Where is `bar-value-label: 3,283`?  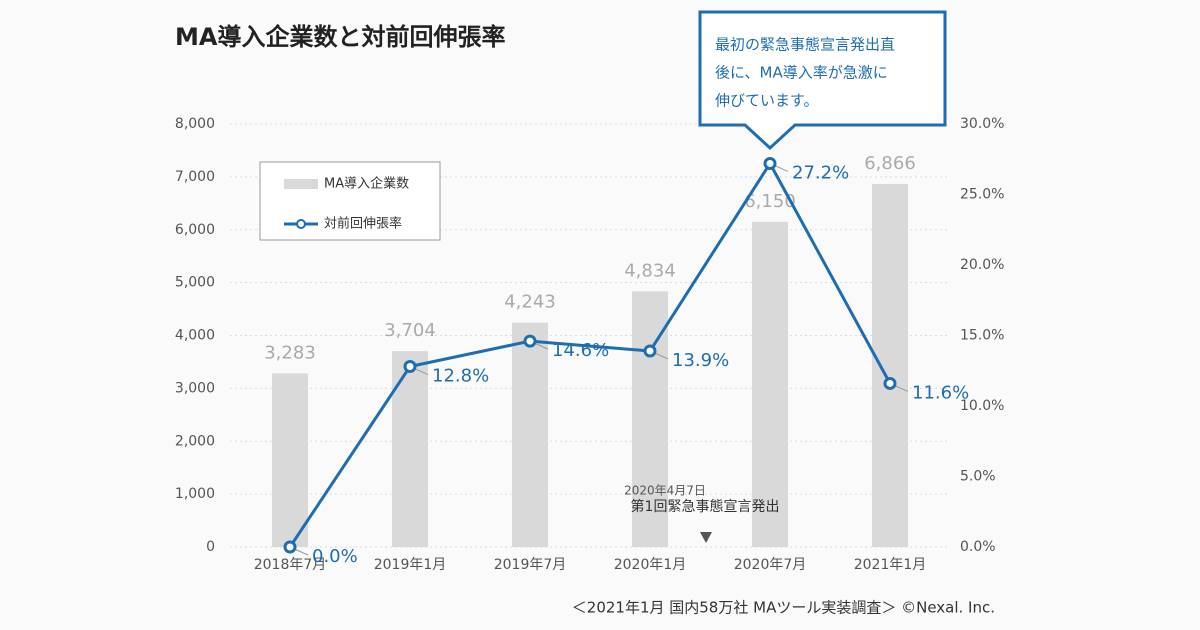
bar-value-label: 3,283 is located at coordinates (290, 352).